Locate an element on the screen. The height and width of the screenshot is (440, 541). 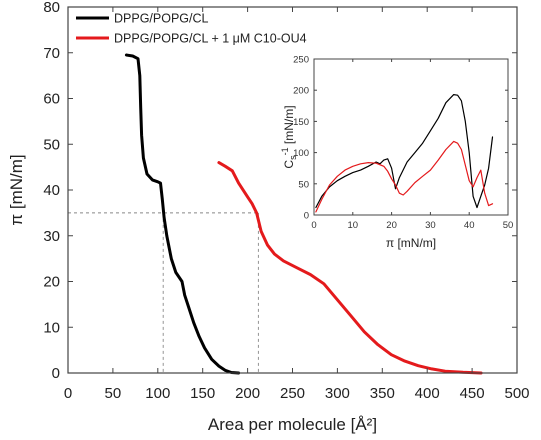
legend-item-series-2: DPPG/POPG/CL + 1 μM C10-OU4 is located at coordinates (191, 39).